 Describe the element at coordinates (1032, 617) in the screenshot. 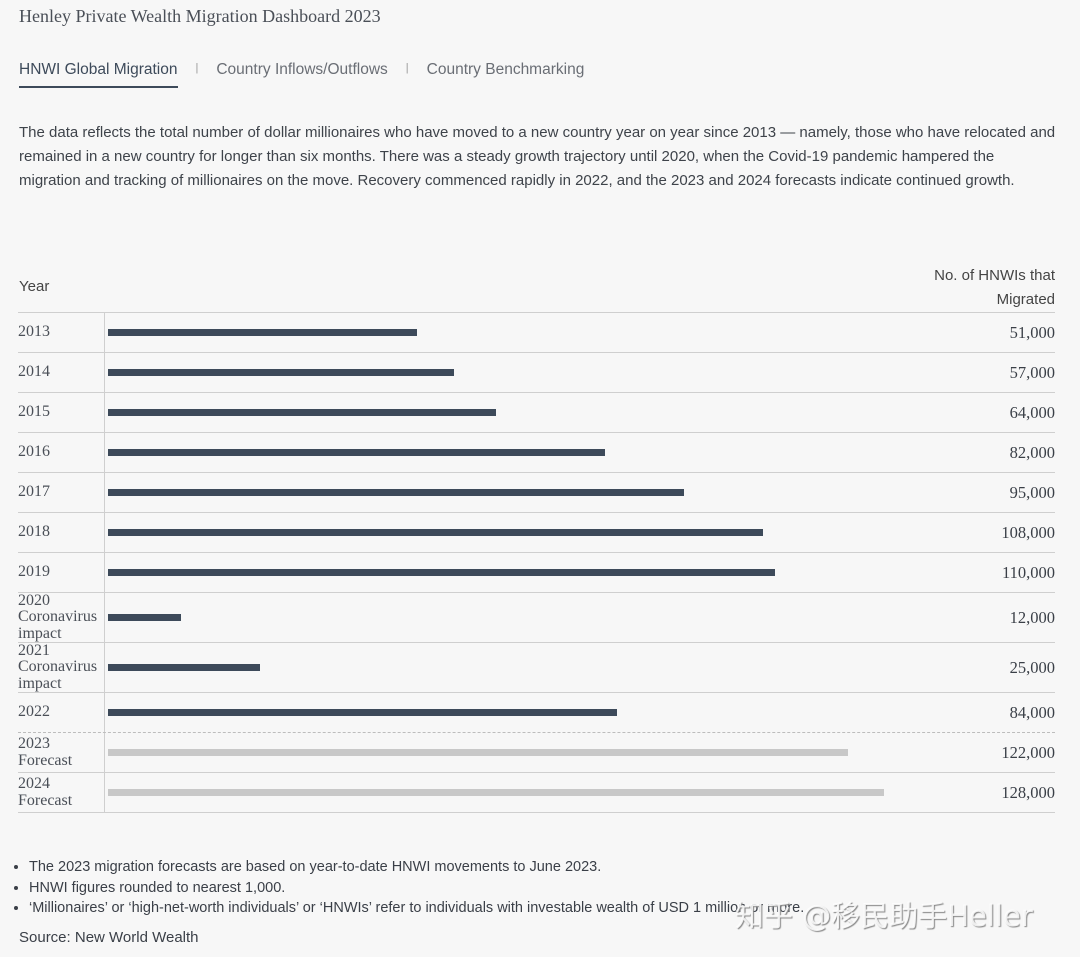

I see `value-label: 12,000` at that location.